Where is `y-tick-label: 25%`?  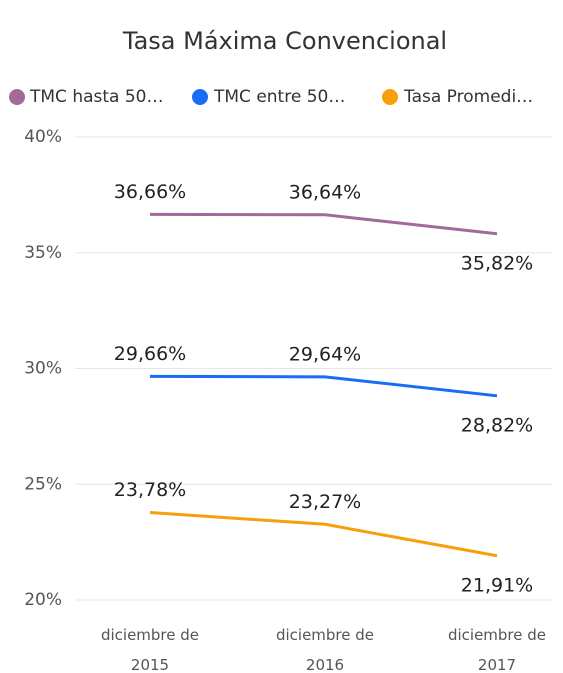
y-tick-label: 25% is located at coordinates (43, 484).